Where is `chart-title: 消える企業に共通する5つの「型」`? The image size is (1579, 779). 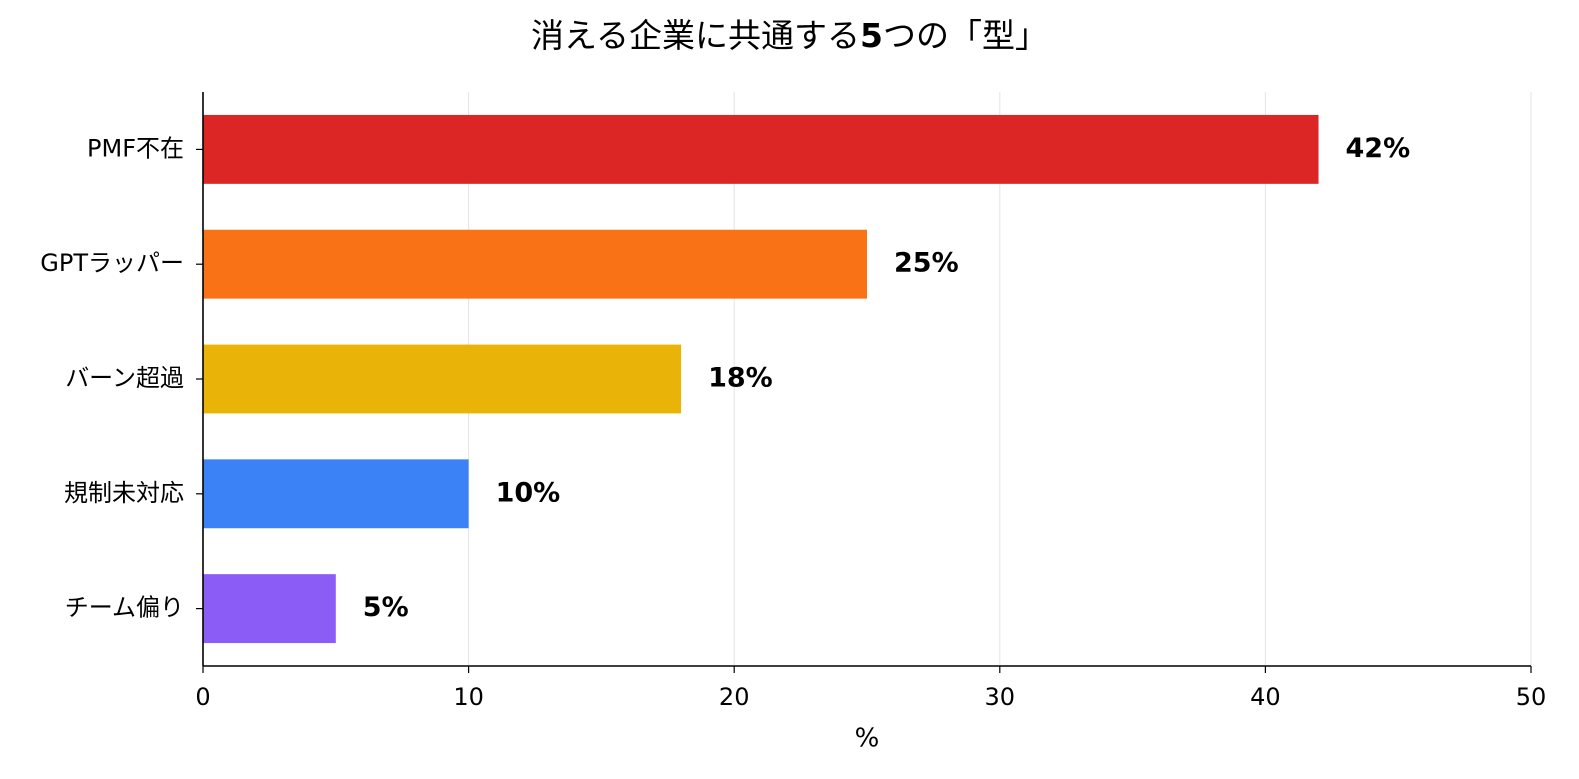 chart-title: 消える企業に共通する5つの「型」 is located at coordinates (789, 36).